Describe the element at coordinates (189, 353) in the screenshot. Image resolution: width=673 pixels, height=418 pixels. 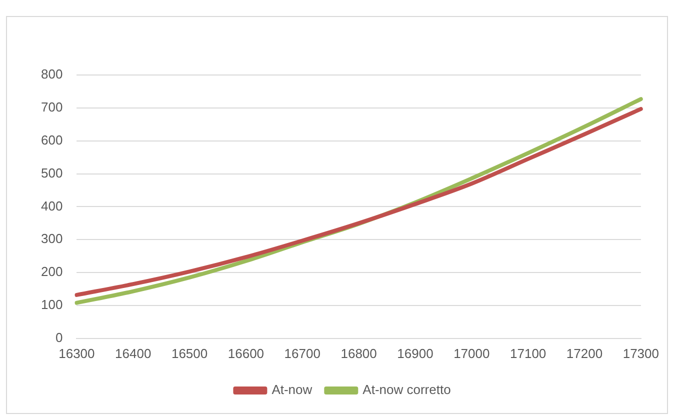
I see `x-tick-label: 16500` at that location.